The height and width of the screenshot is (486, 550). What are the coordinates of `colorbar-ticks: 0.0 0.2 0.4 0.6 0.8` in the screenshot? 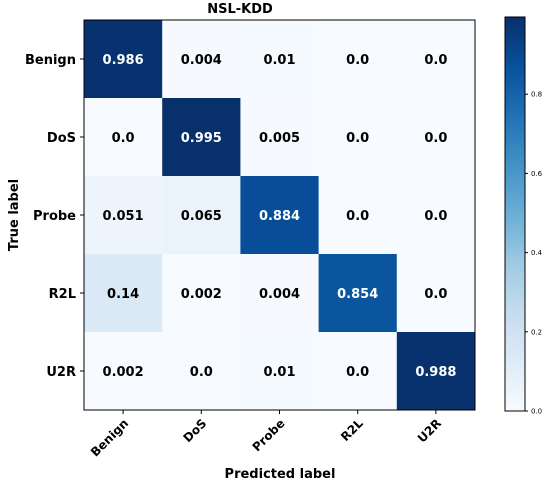 It's located at (534, 253).